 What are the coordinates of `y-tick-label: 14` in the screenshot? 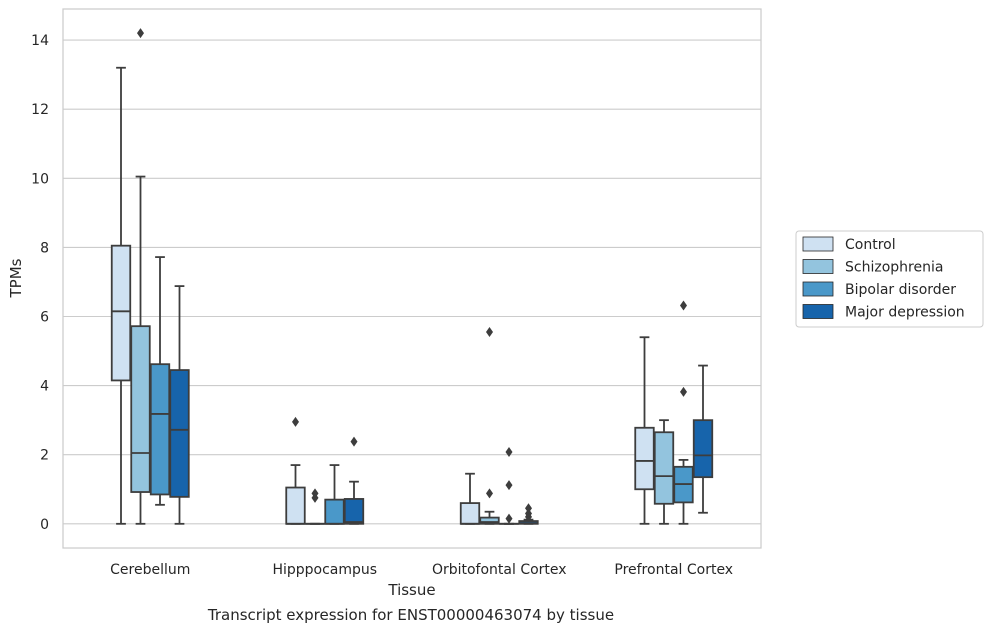 It's located at (40, 41).